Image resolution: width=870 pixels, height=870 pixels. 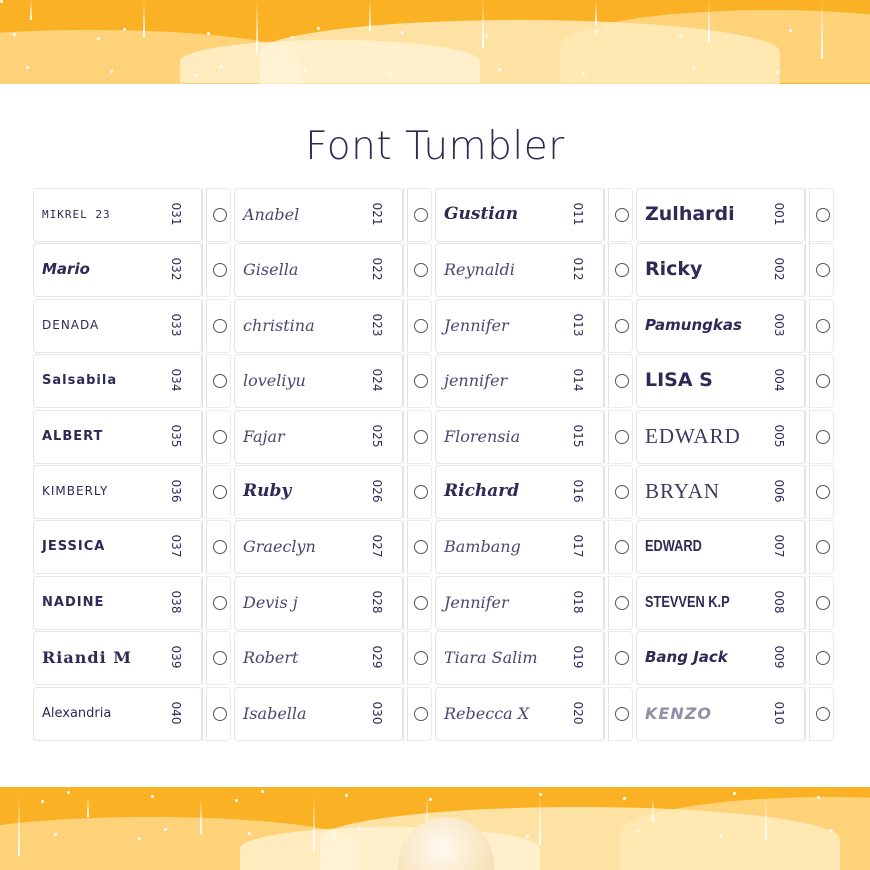 I want to click on font-option: Gustian 011, so click(x=534, y=215).